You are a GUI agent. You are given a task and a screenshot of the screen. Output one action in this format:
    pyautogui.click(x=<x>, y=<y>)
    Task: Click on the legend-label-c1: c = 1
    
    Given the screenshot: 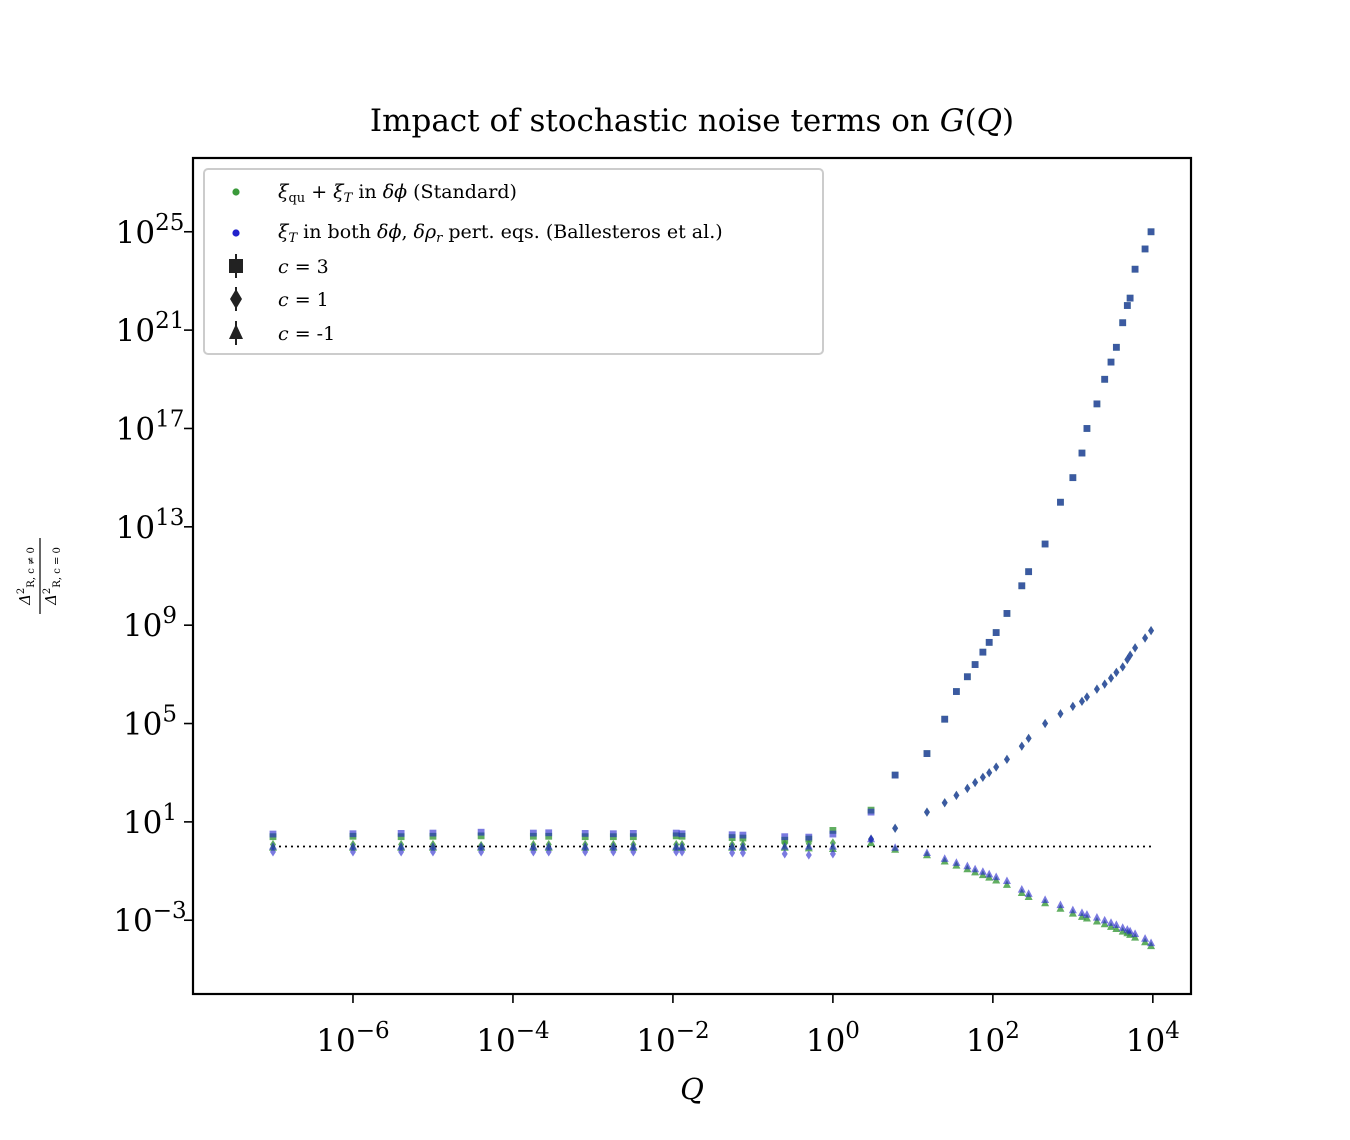 What is the action you would take?
    pyautogui.click(x=303, y=300)
    